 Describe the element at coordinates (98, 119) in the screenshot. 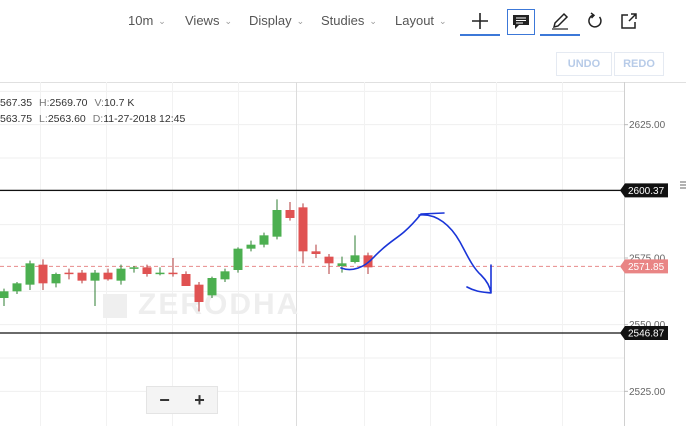

I see `date-label: D:` at that location.